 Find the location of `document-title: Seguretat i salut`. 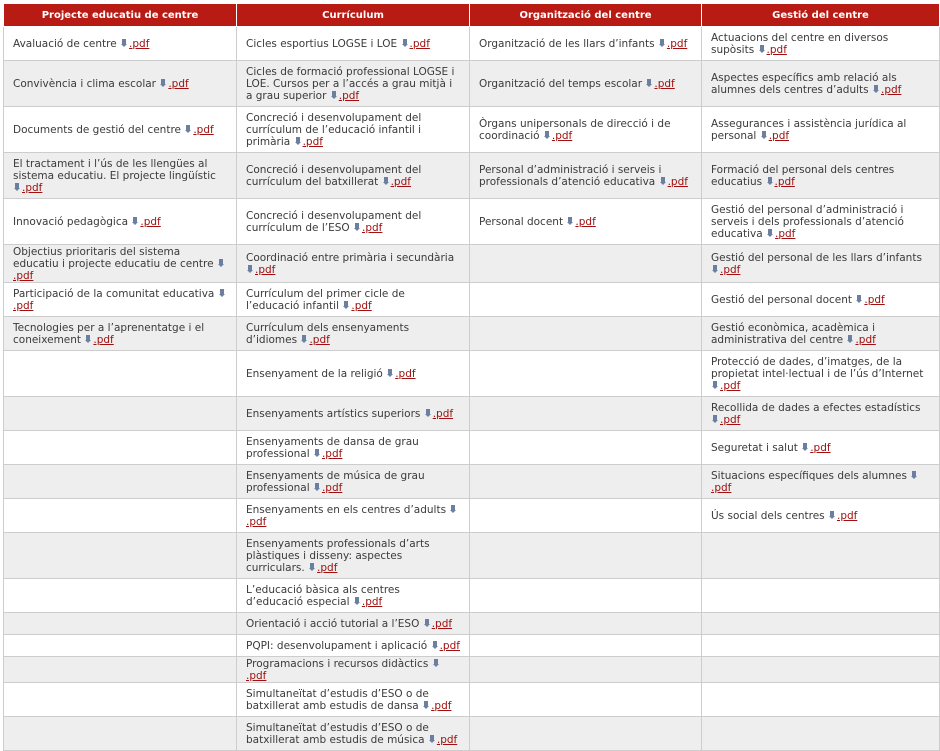

document-title: Seguretat i salut is located at coordinates (754, 448).